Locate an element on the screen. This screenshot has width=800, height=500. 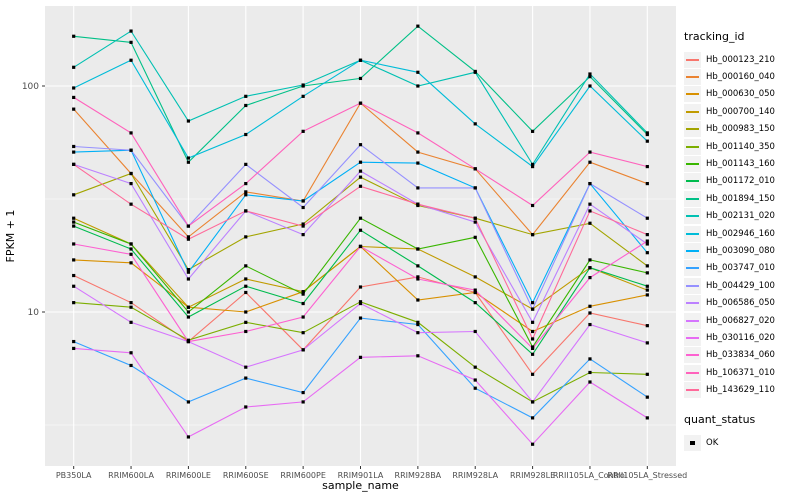
y-axis-title: FPKM + 1 is located at coordinates (10, 236).